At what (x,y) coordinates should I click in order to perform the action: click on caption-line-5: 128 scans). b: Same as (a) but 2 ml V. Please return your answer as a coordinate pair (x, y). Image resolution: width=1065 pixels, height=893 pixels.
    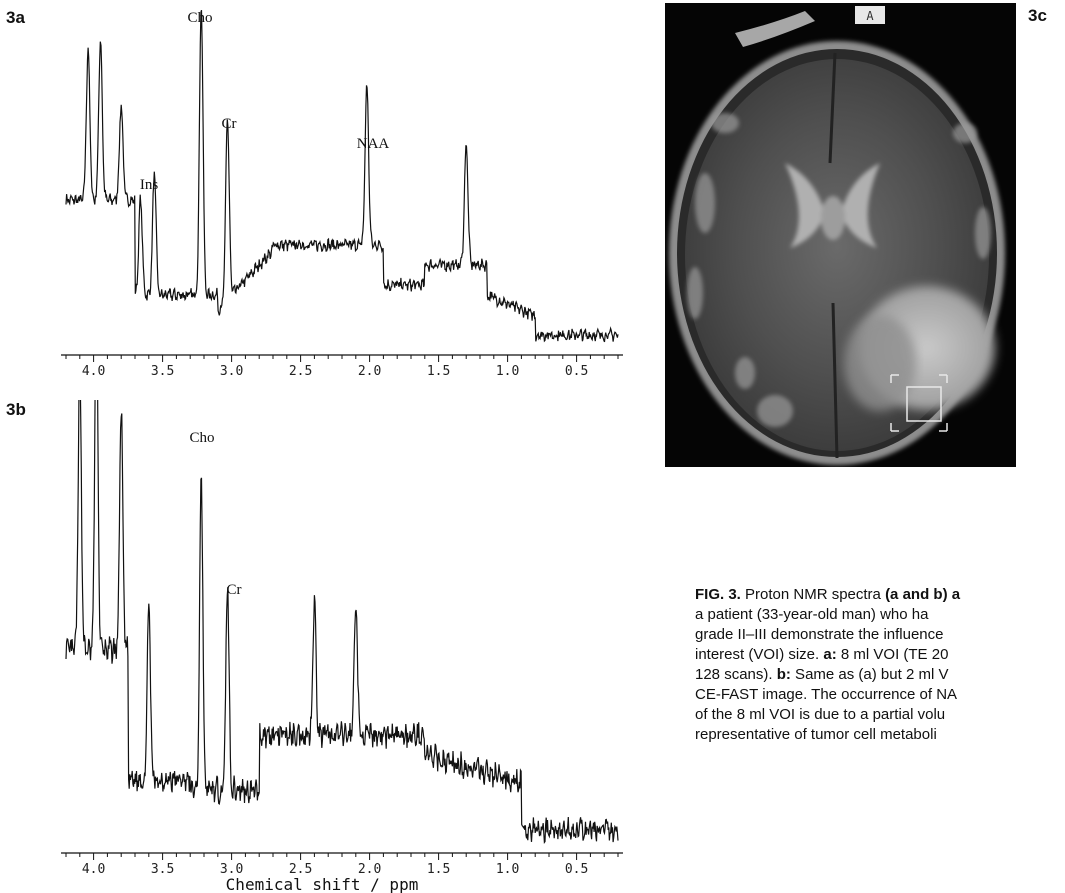
    Looking at the image, I should click on (880, 675).